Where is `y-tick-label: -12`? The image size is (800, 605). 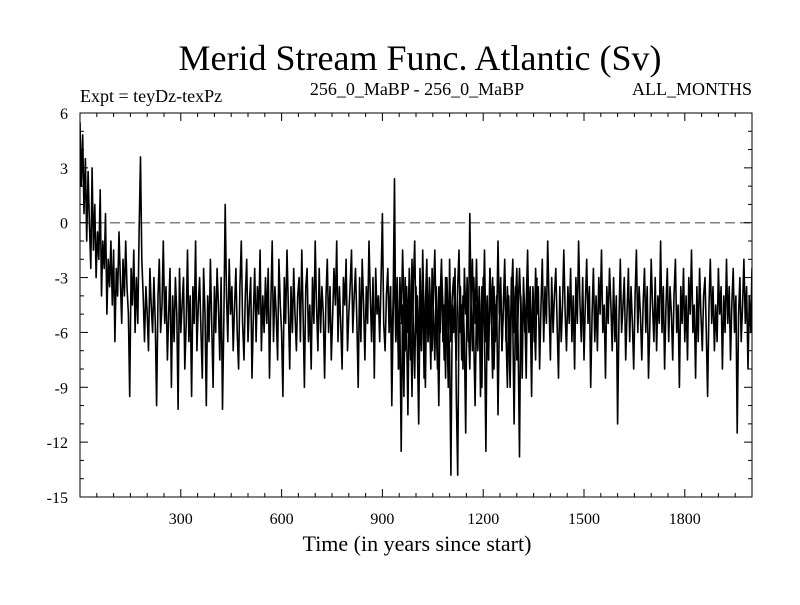 y-tick-label: -12 is located at coordinates (57, 443).